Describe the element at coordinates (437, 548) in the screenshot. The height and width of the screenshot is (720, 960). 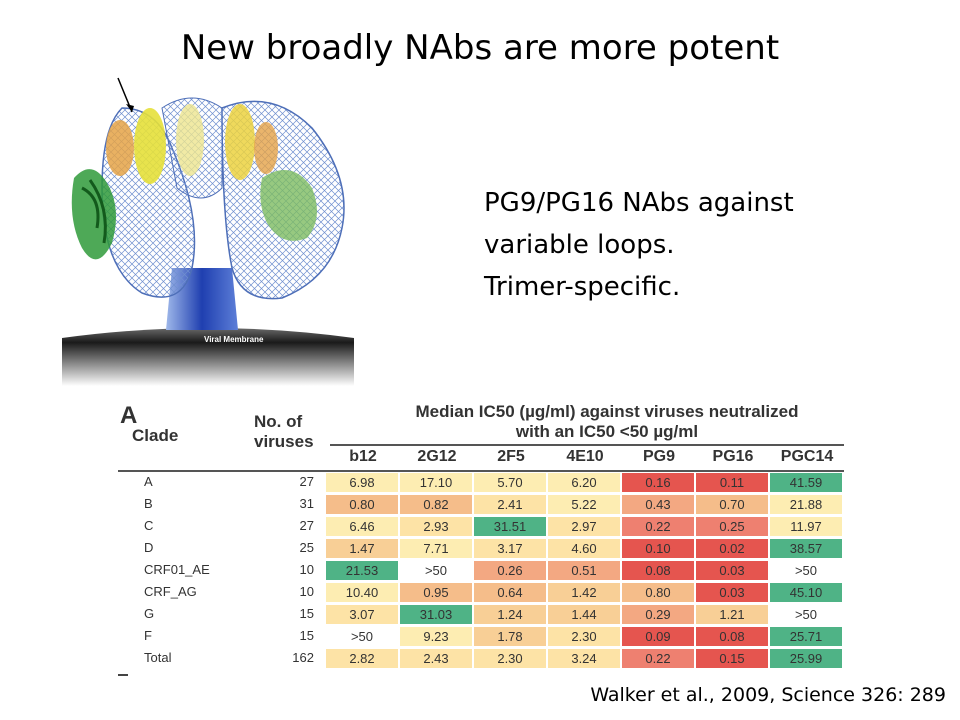
I see `ic50-cell: 7.71` at that location.